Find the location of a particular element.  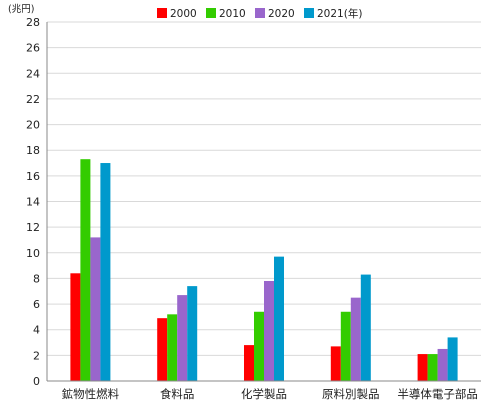

y-tick-label: 10 is located at coordinates (33, 253).